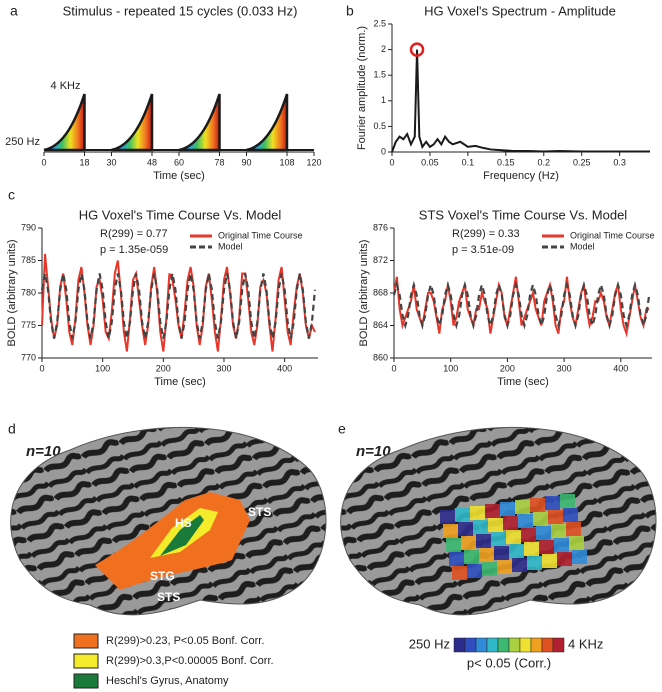 Image resolution: width=662 pixels, height=692 pixels. Describe the element at coordinates (86, 661) in the screenshot. I see `legend-swatch` at that location.